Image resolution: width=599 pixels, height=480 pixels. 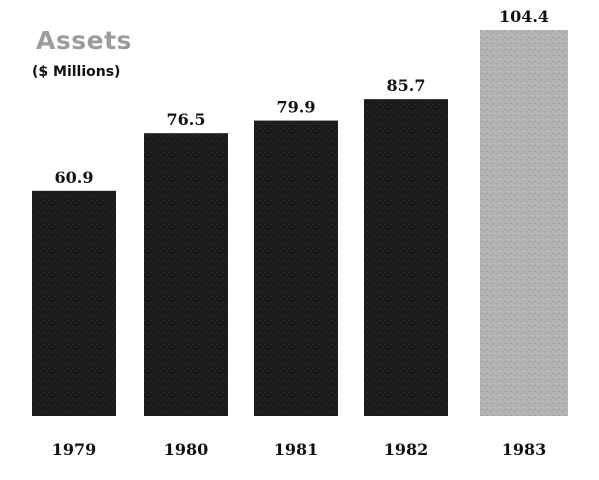 What do you see at coordinates (74, 449) in the screenshot?
I see `category-label-1979: 1979` at bounding box center [74, 449].